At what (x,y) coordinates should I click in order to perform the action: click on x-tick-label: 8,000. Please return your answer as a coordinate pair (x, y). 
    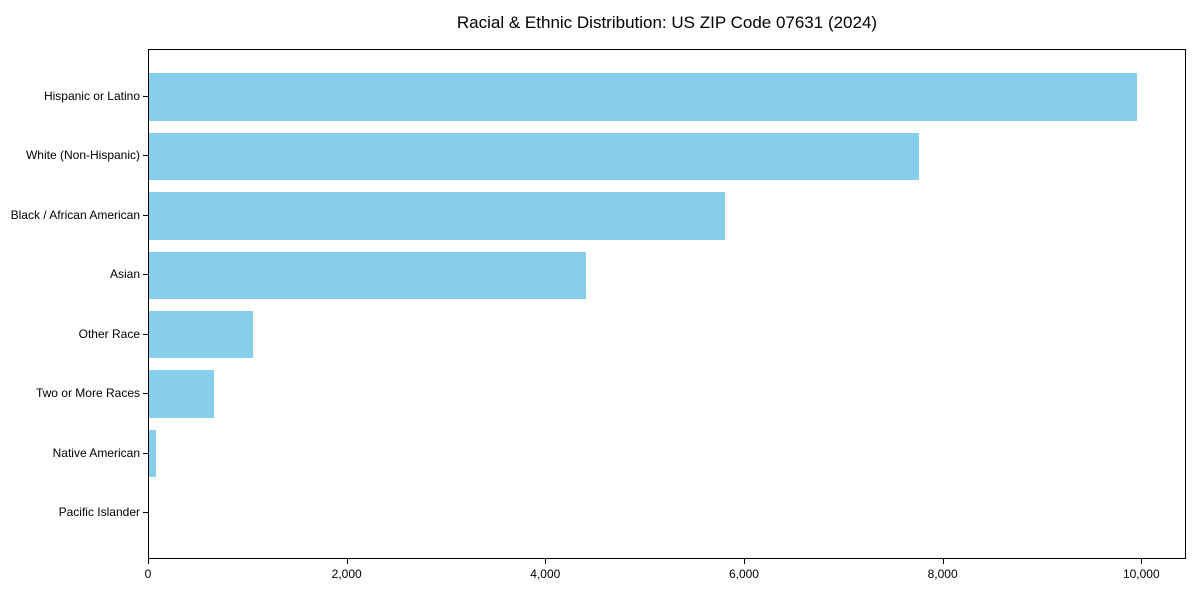
    Looking at the image, I should click on (942, 574).